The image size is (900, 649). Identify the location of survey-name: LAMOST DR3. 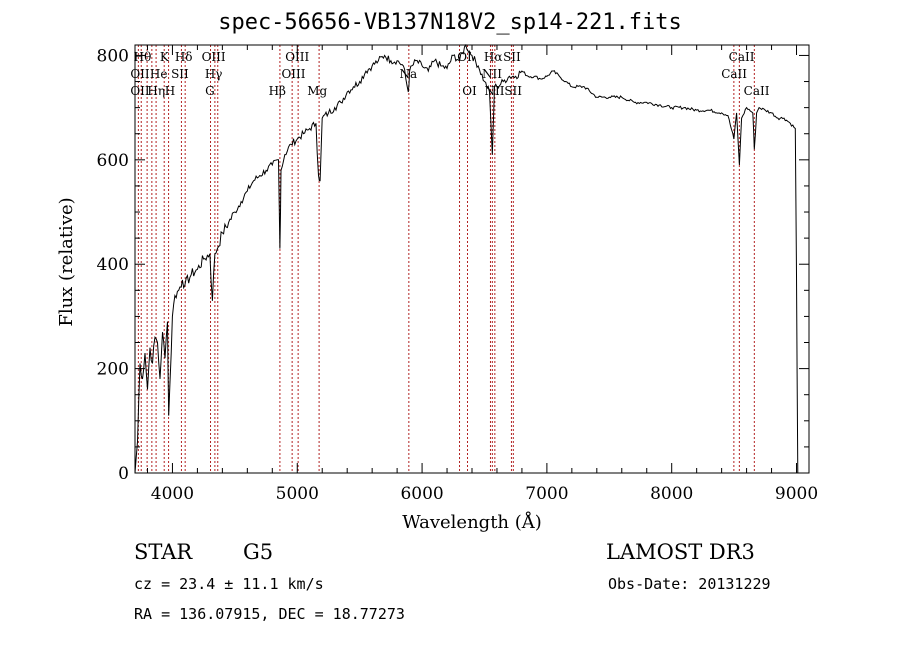
(680, 552).